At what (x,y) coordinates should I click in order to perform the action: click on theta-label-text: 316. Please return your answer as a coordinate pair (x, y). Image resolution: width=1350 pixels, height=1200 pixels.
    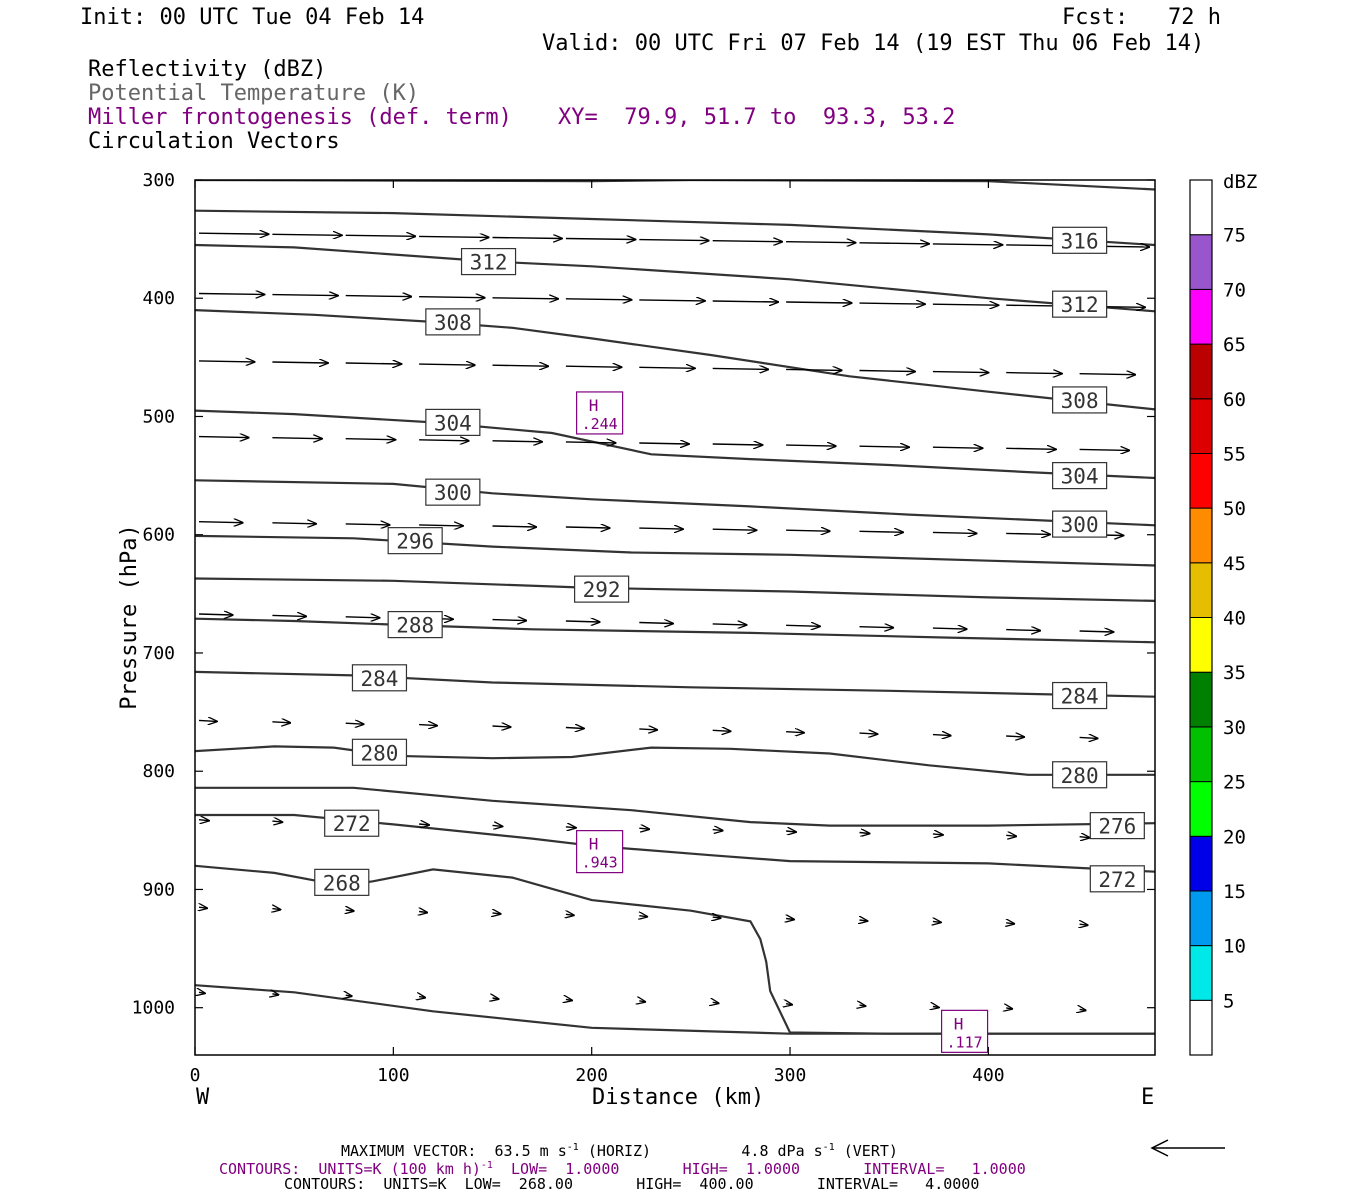
    Looking at the image, I should click on (1080, 241).